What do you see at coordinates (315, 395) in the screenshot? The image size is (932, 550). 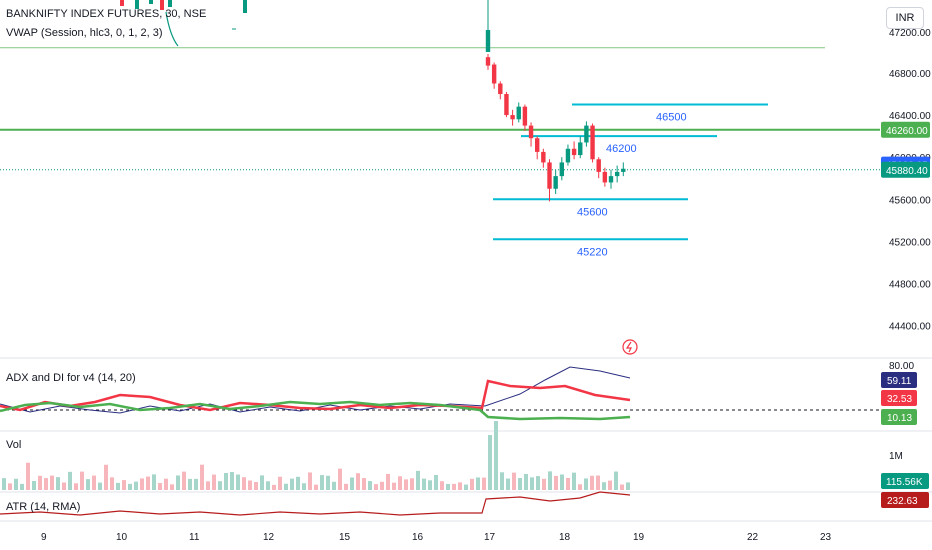 I see `di-minus-series-line` at bounding box center [315, 395].